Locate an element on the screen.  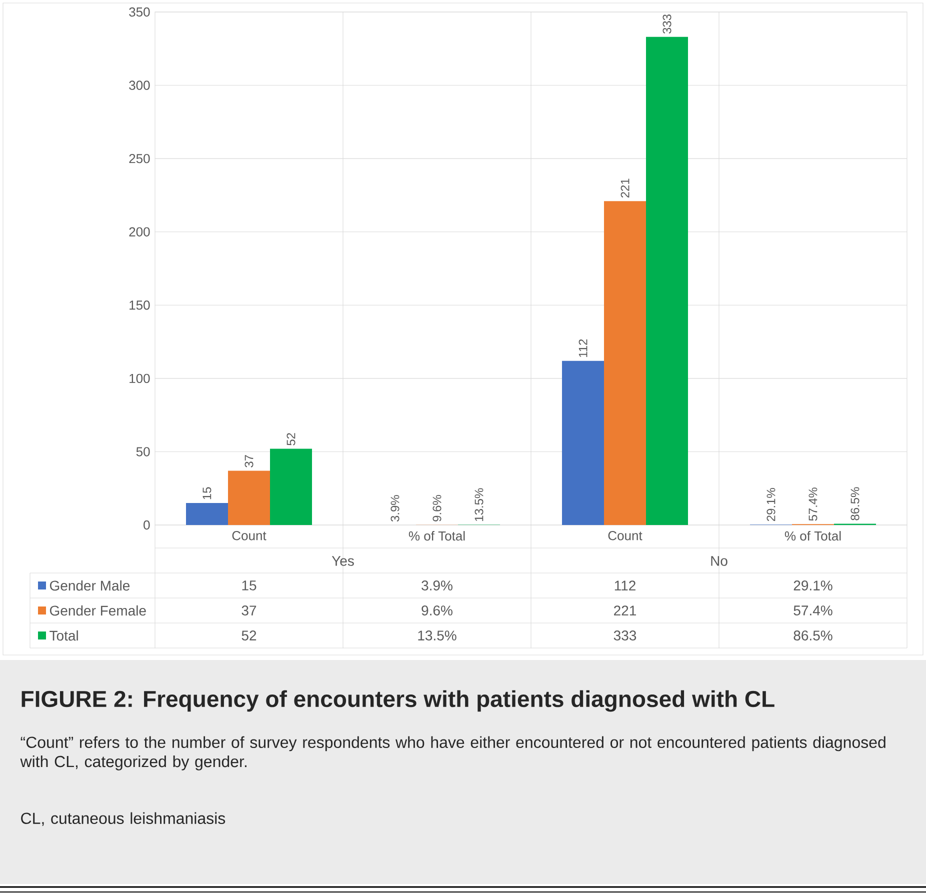
text: 86.5% is located at coordinates (855, 503).